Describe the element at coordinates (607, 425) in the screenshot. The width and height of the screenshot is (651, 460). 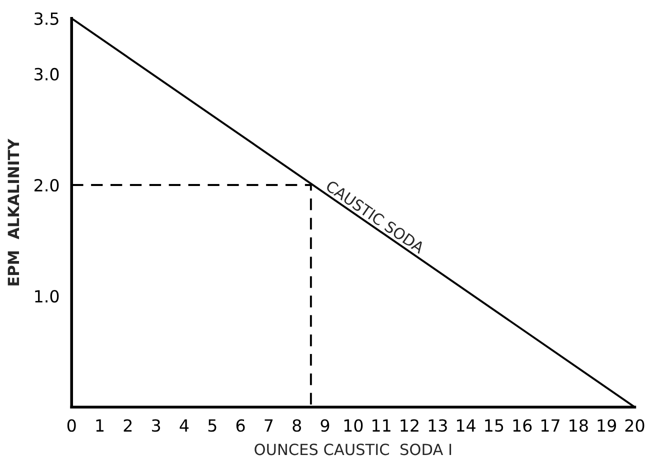
I see `x-tick-label: 19` at that location.